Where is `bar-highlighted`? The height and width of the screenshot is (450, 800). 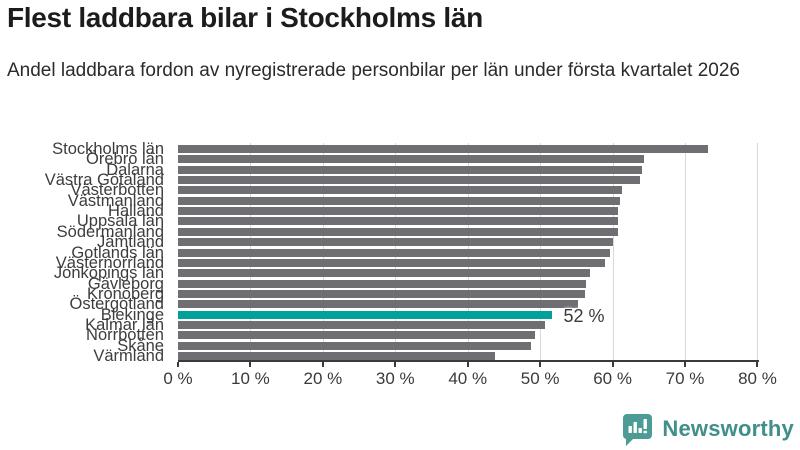 bar-highlighted is located at coordinates (365, 314).